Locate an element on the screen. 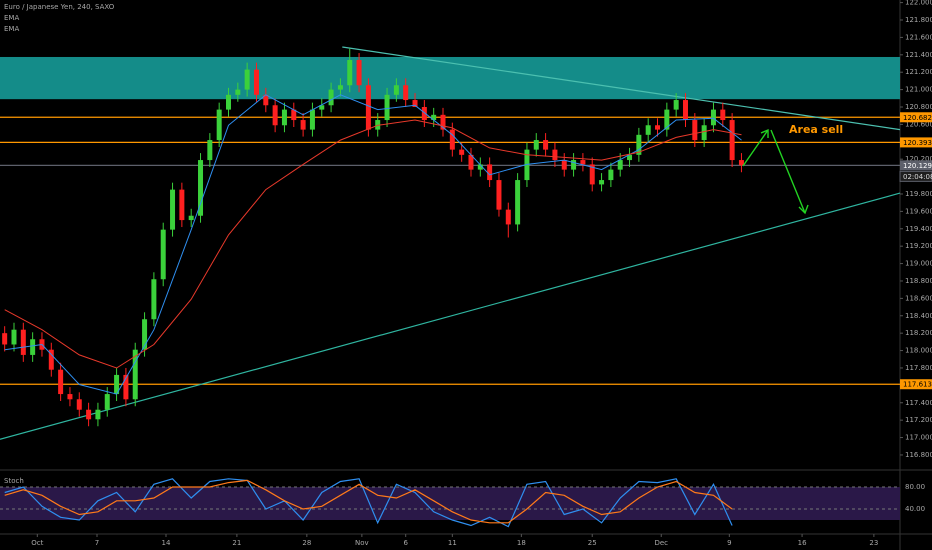  supply-zone is located at coordinates (450, 78).